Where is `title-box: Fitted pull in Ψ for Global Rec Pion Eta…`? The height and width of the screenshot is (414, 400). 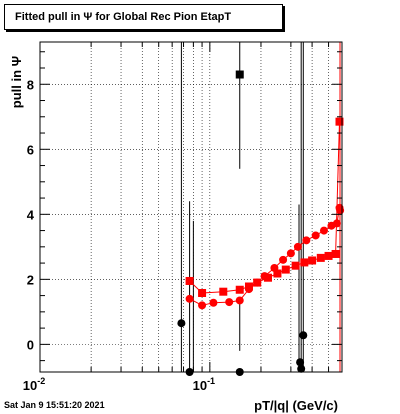
title-box: Fitted pull in Ψ for Global Rec Pion Eta… is located at coordinates (143, 17).